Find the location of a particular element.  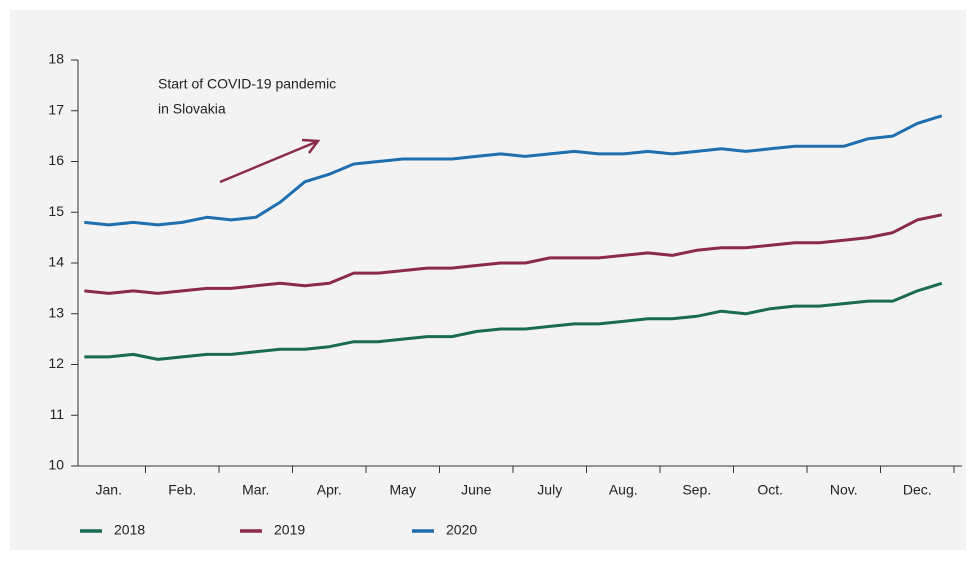

x-tick-label: Sep. is located at coordinates (696, 490).